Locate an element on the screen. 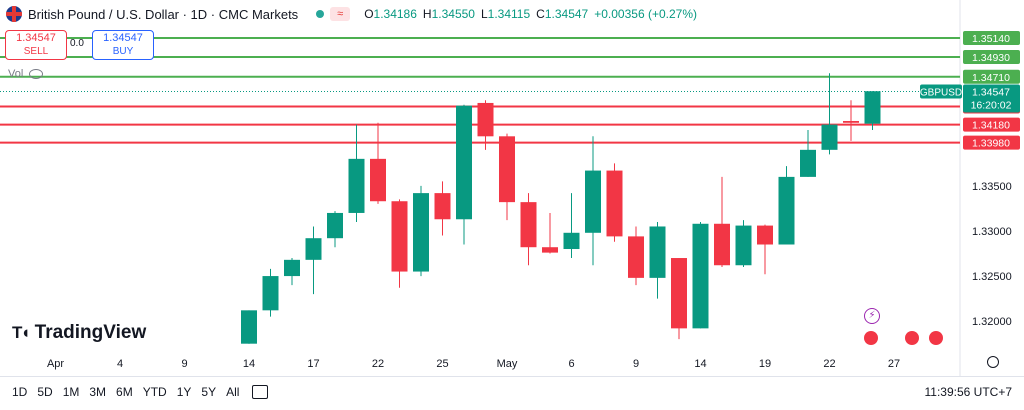 The height and width of the screenshot is (410, 1024). countdown-label: 16:20:02 is located at coordinates (991, 106).